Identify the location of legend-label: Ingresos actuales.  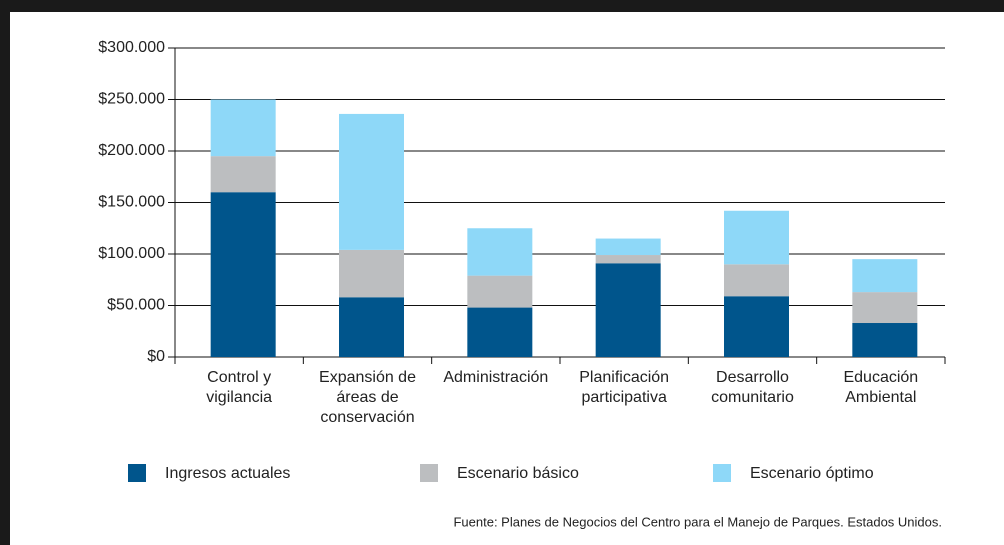
(227, 473).